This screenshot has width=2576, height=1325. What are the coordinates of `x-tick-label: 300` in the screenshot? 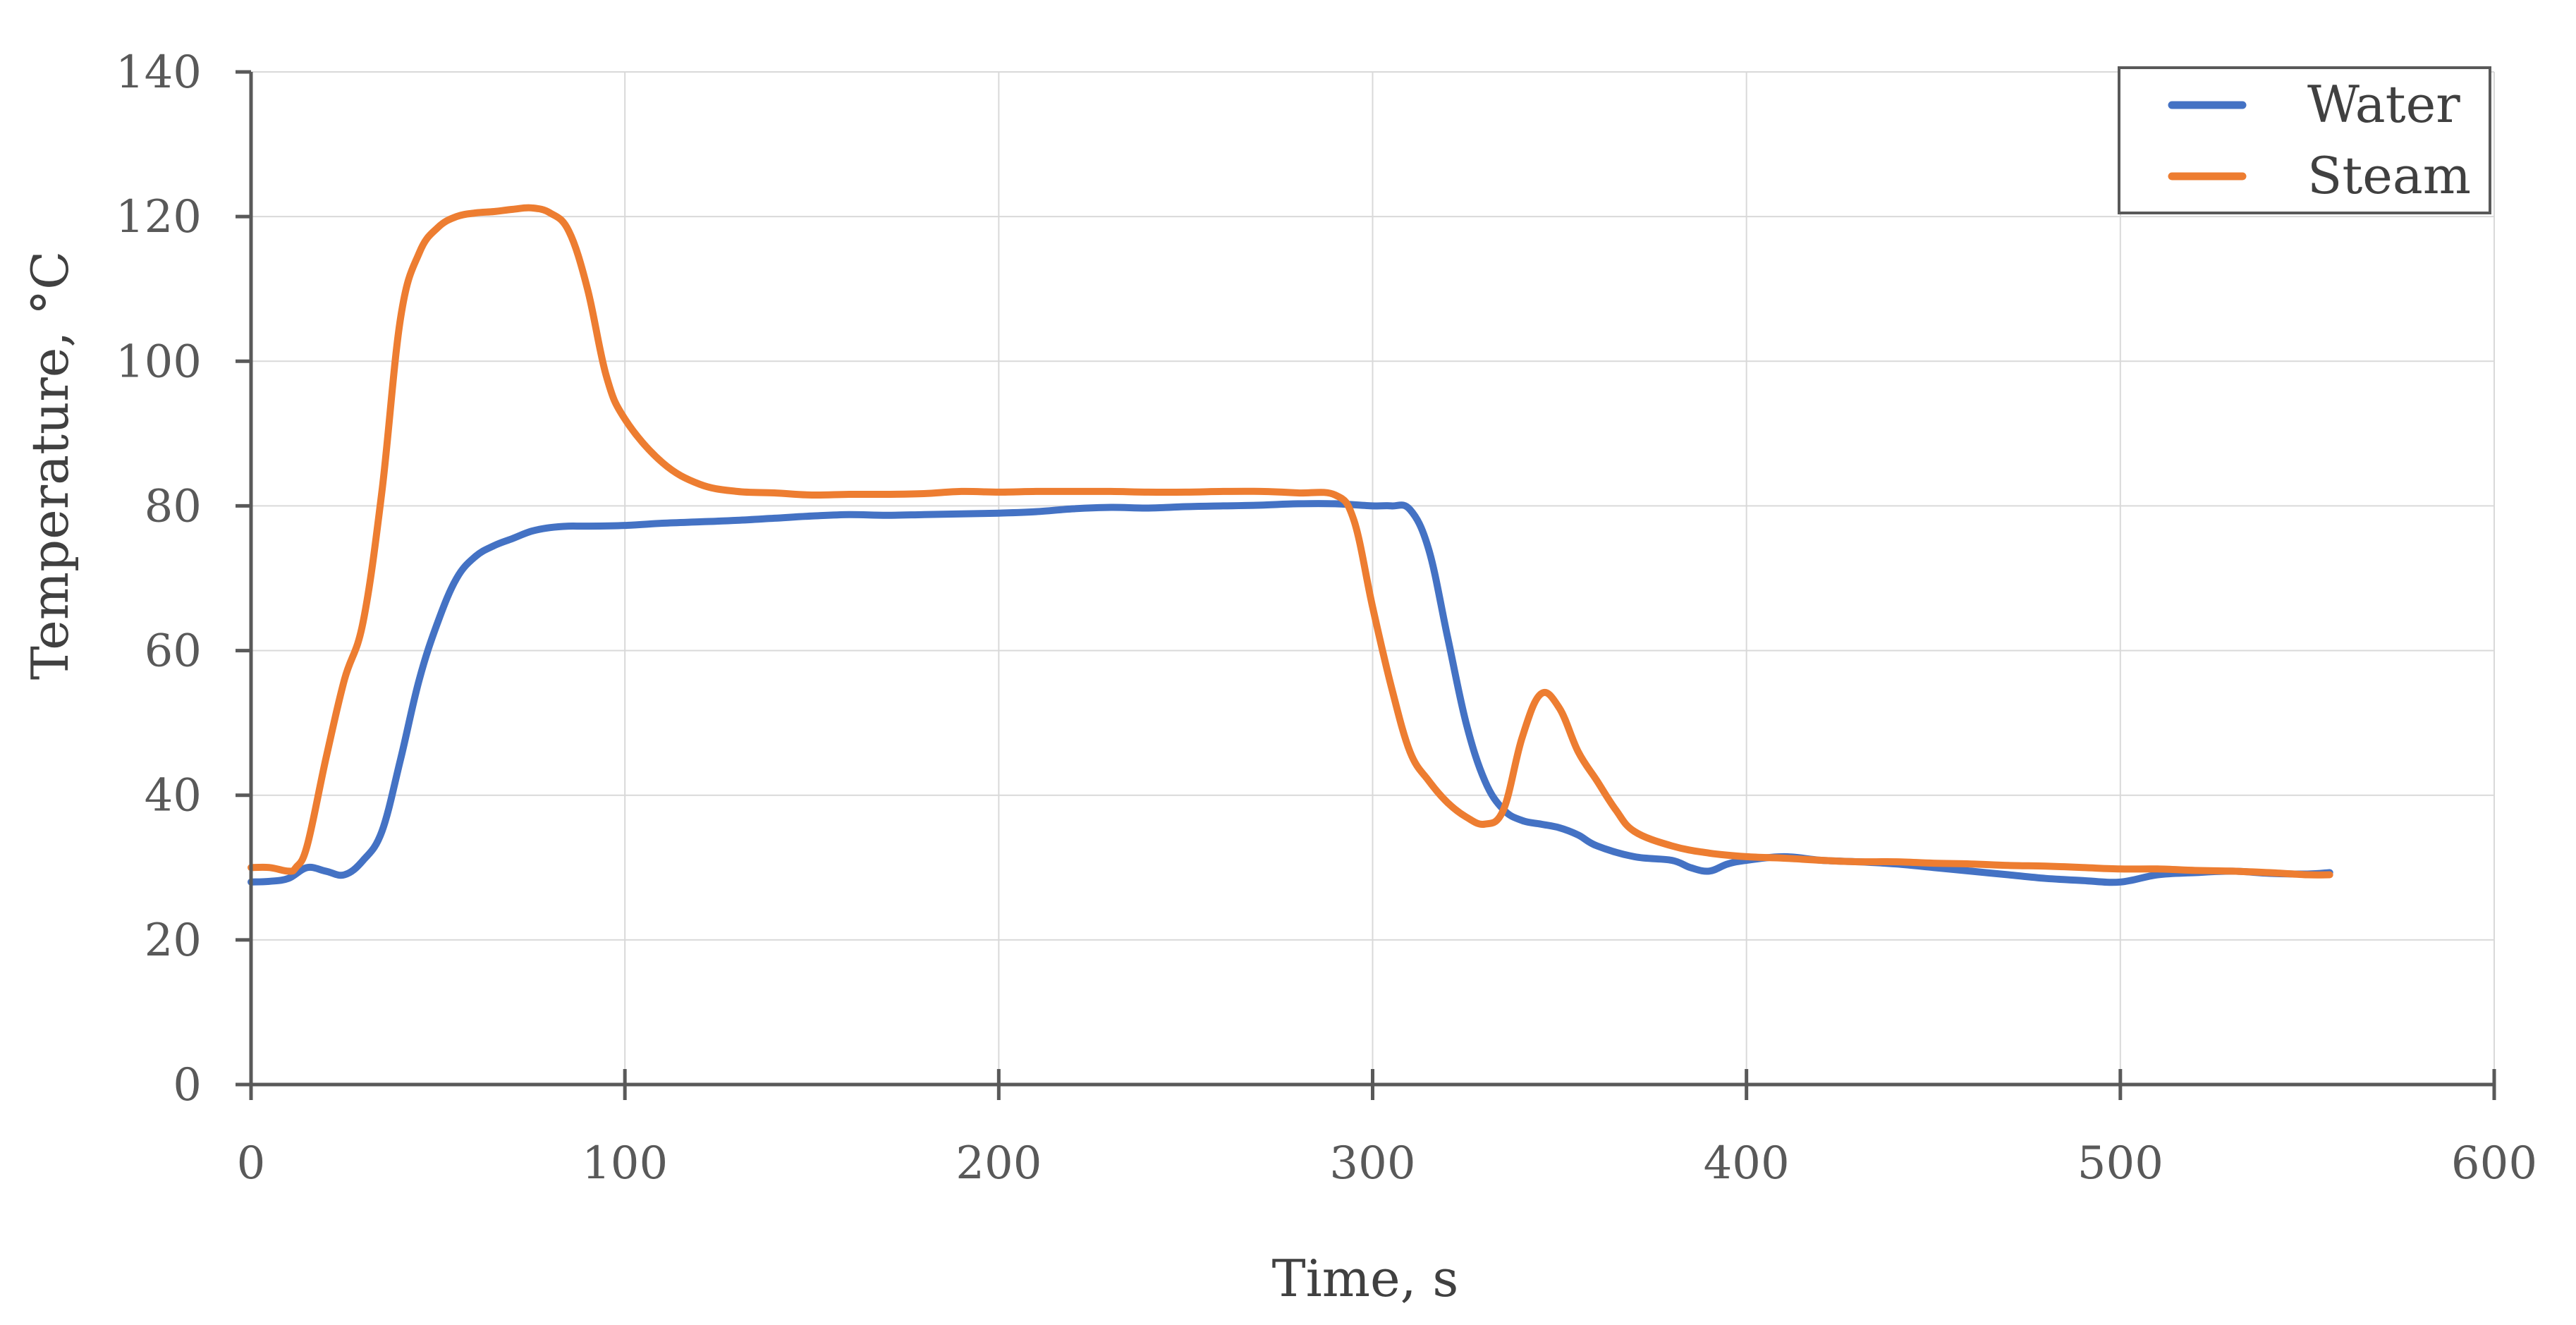 It's located at (1372, 1163).